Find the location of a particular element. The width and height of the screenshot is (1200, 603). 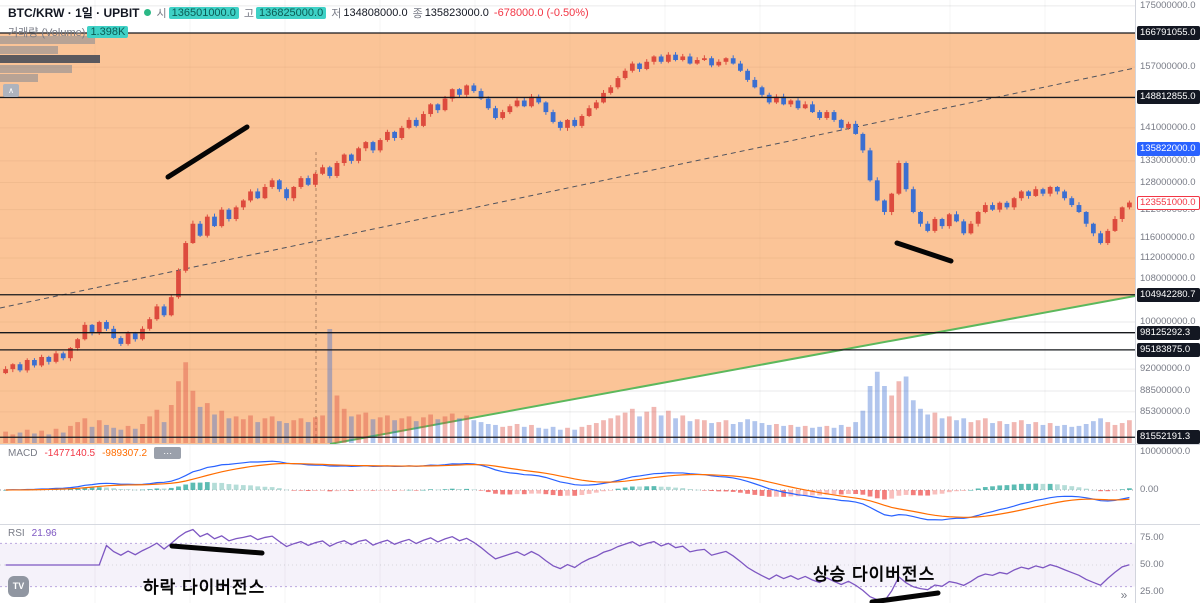

axis-label: 157000000.0 is located at coordinates (1168, 67).